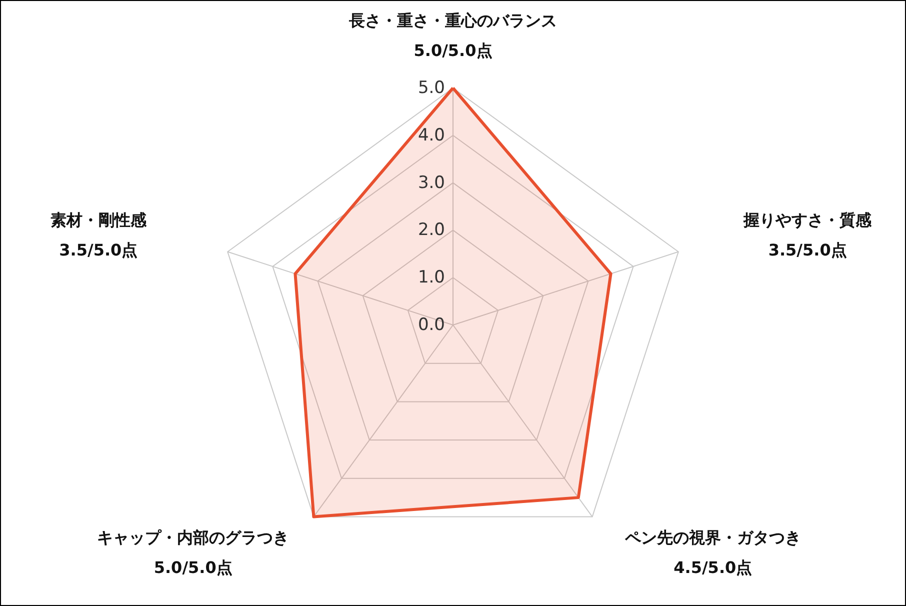 The width and height of the screenshot is (906, 606). What do you see at coordinates (431, 182) in the screenshot?
I see `y-tick-label: 3.0` at bounding box center [431, 182].